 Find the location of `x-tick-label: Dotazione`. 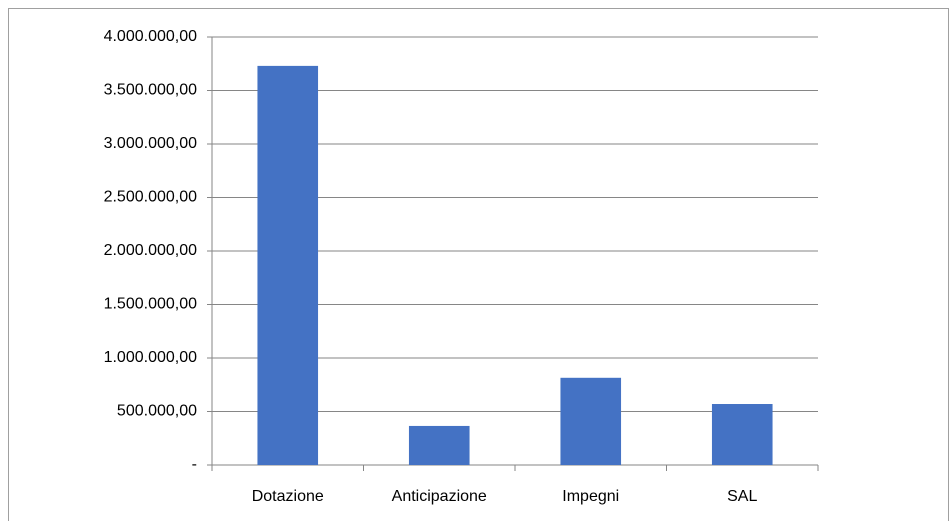

x-tick-label: Dotazione is located at coordinates (288, 496).